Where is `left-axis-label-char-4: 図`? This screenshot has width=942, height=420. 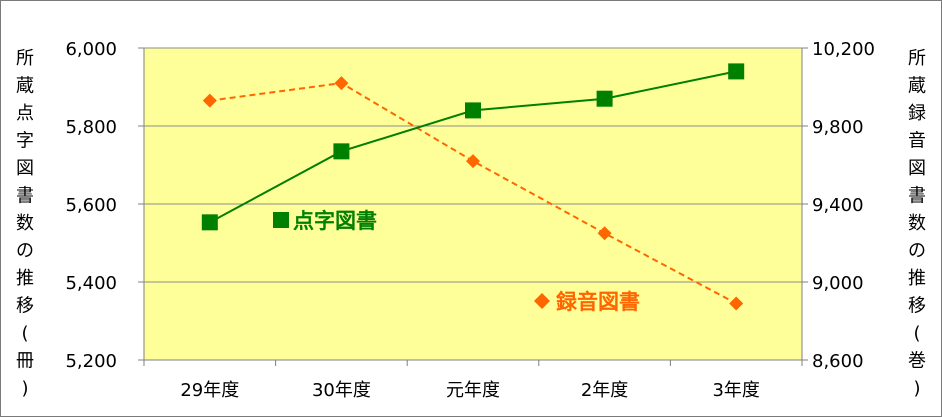
left-axis-label-char-4: 図 is located at coordinates (25, 168).